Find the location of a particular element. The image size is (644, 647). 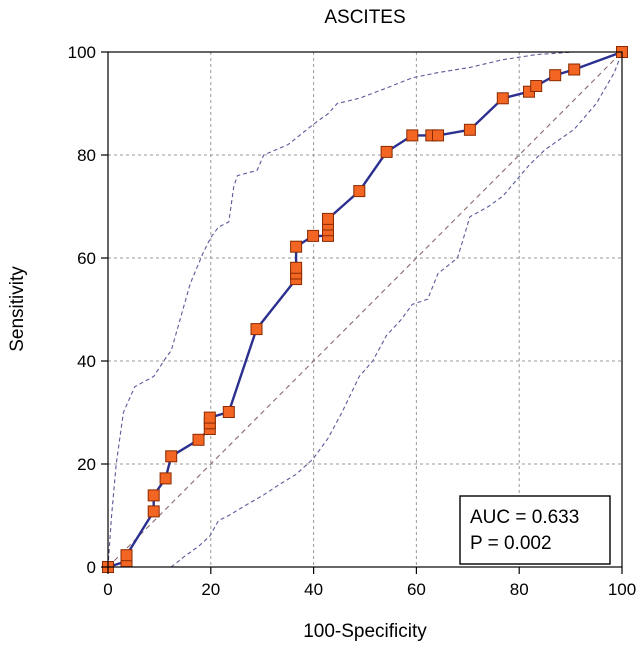

stats-box is located at coordinates (535, 530).